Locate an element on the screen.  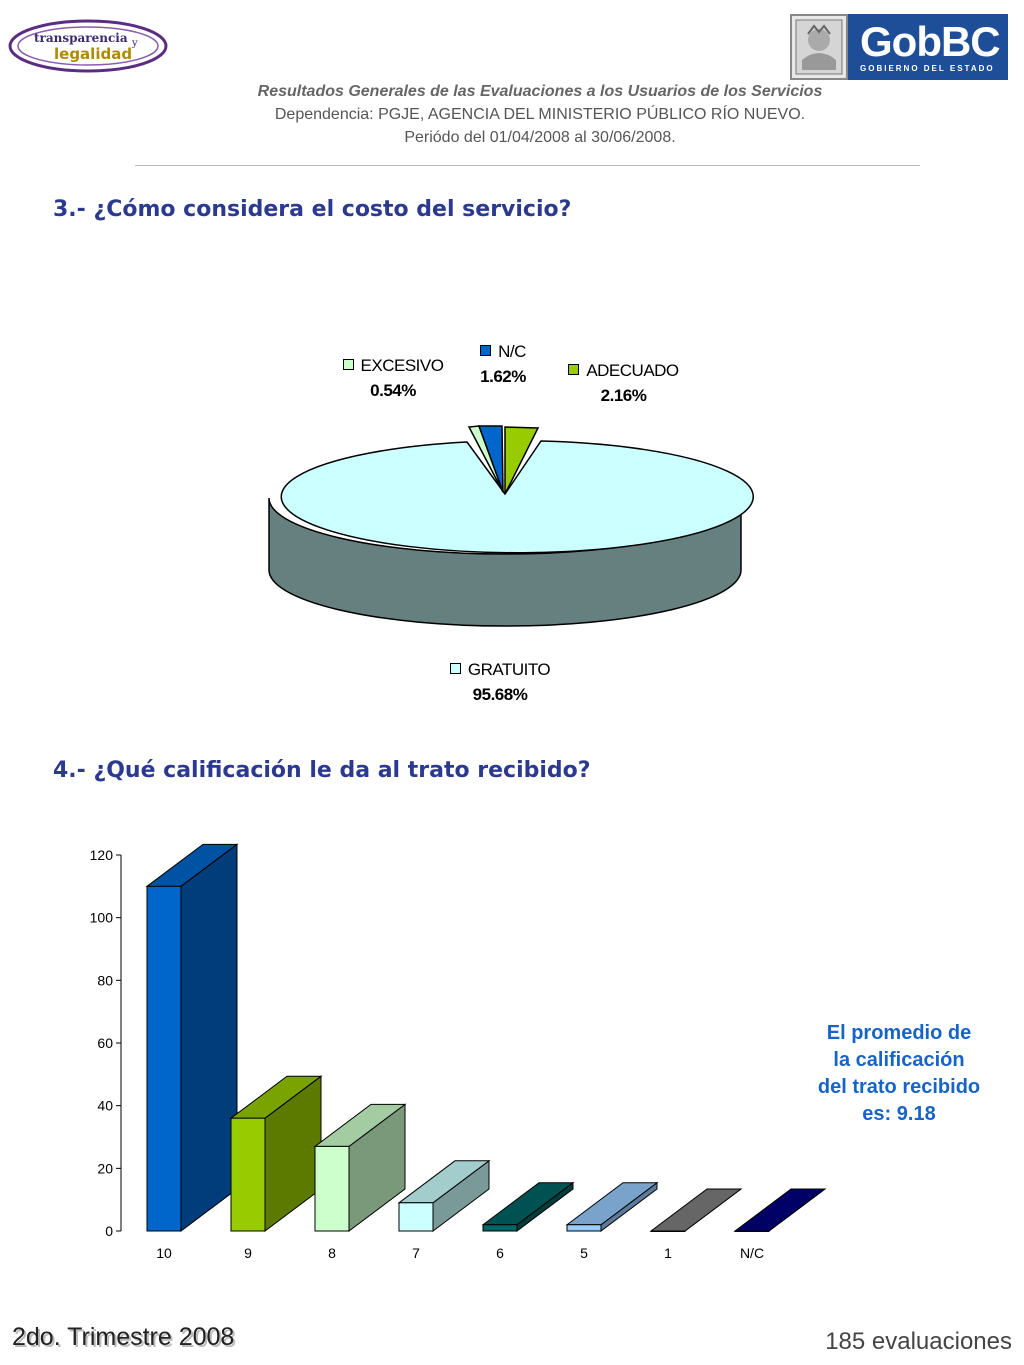
pie-slice-gratuito-side is located at coordinates (505, 562).